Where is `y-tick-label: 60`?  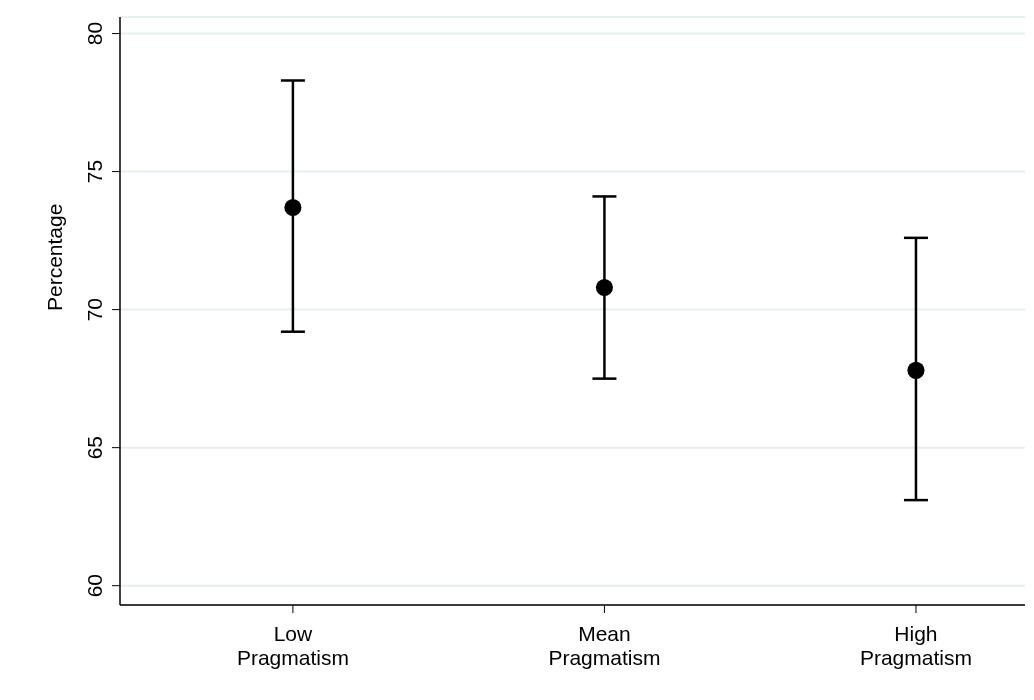
y-tick-label: 60 is located at coordinates (94, 586).